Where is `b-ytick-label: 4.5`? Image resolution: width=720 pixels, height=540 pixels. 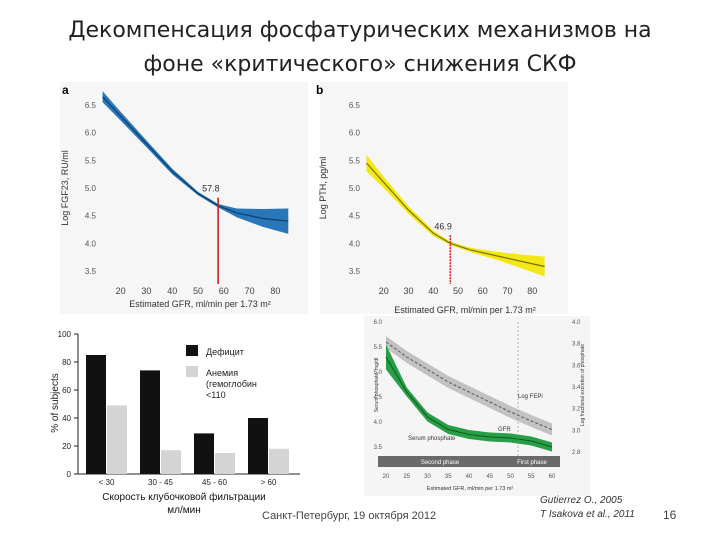 b-ytick-label: 4.5 is located at coordinates (355, 216).